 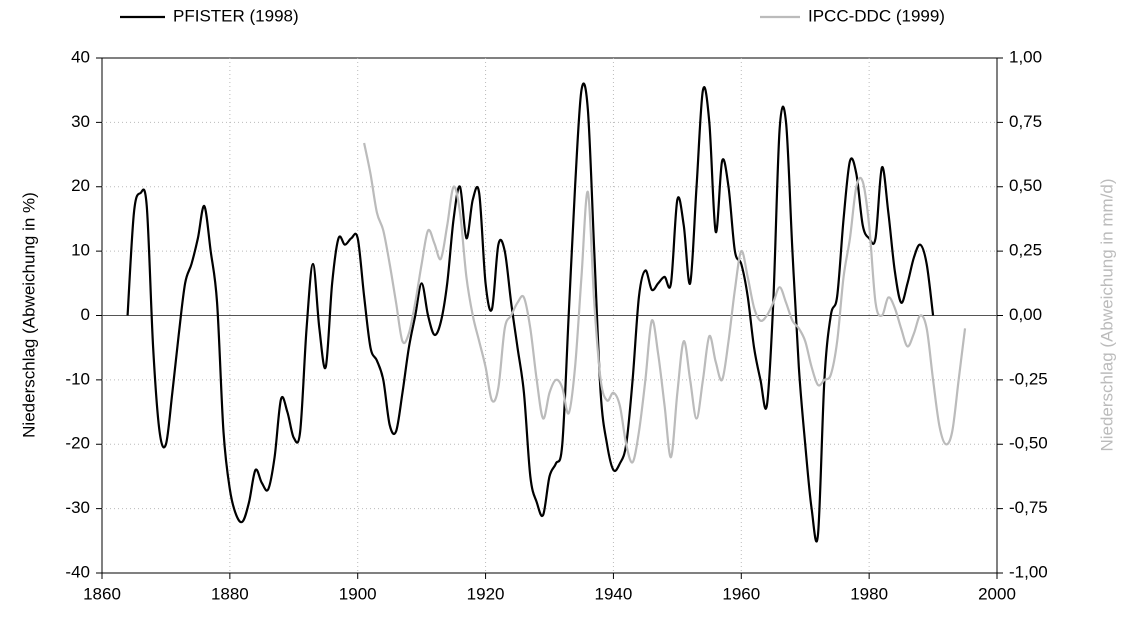 I want to click on y2-tick-label: 0,75, so click(x=1025, y=121).